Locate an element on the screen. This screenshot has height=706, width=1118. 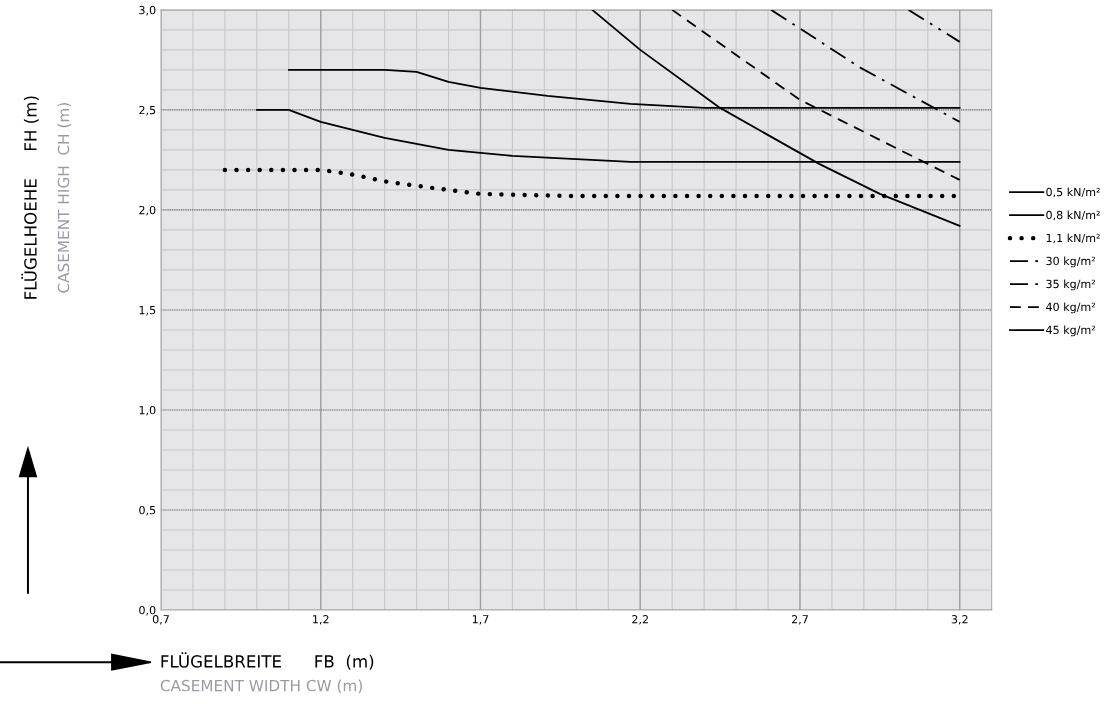
legend-label: 40 kg/m² is located at coordinates (1071, 308).